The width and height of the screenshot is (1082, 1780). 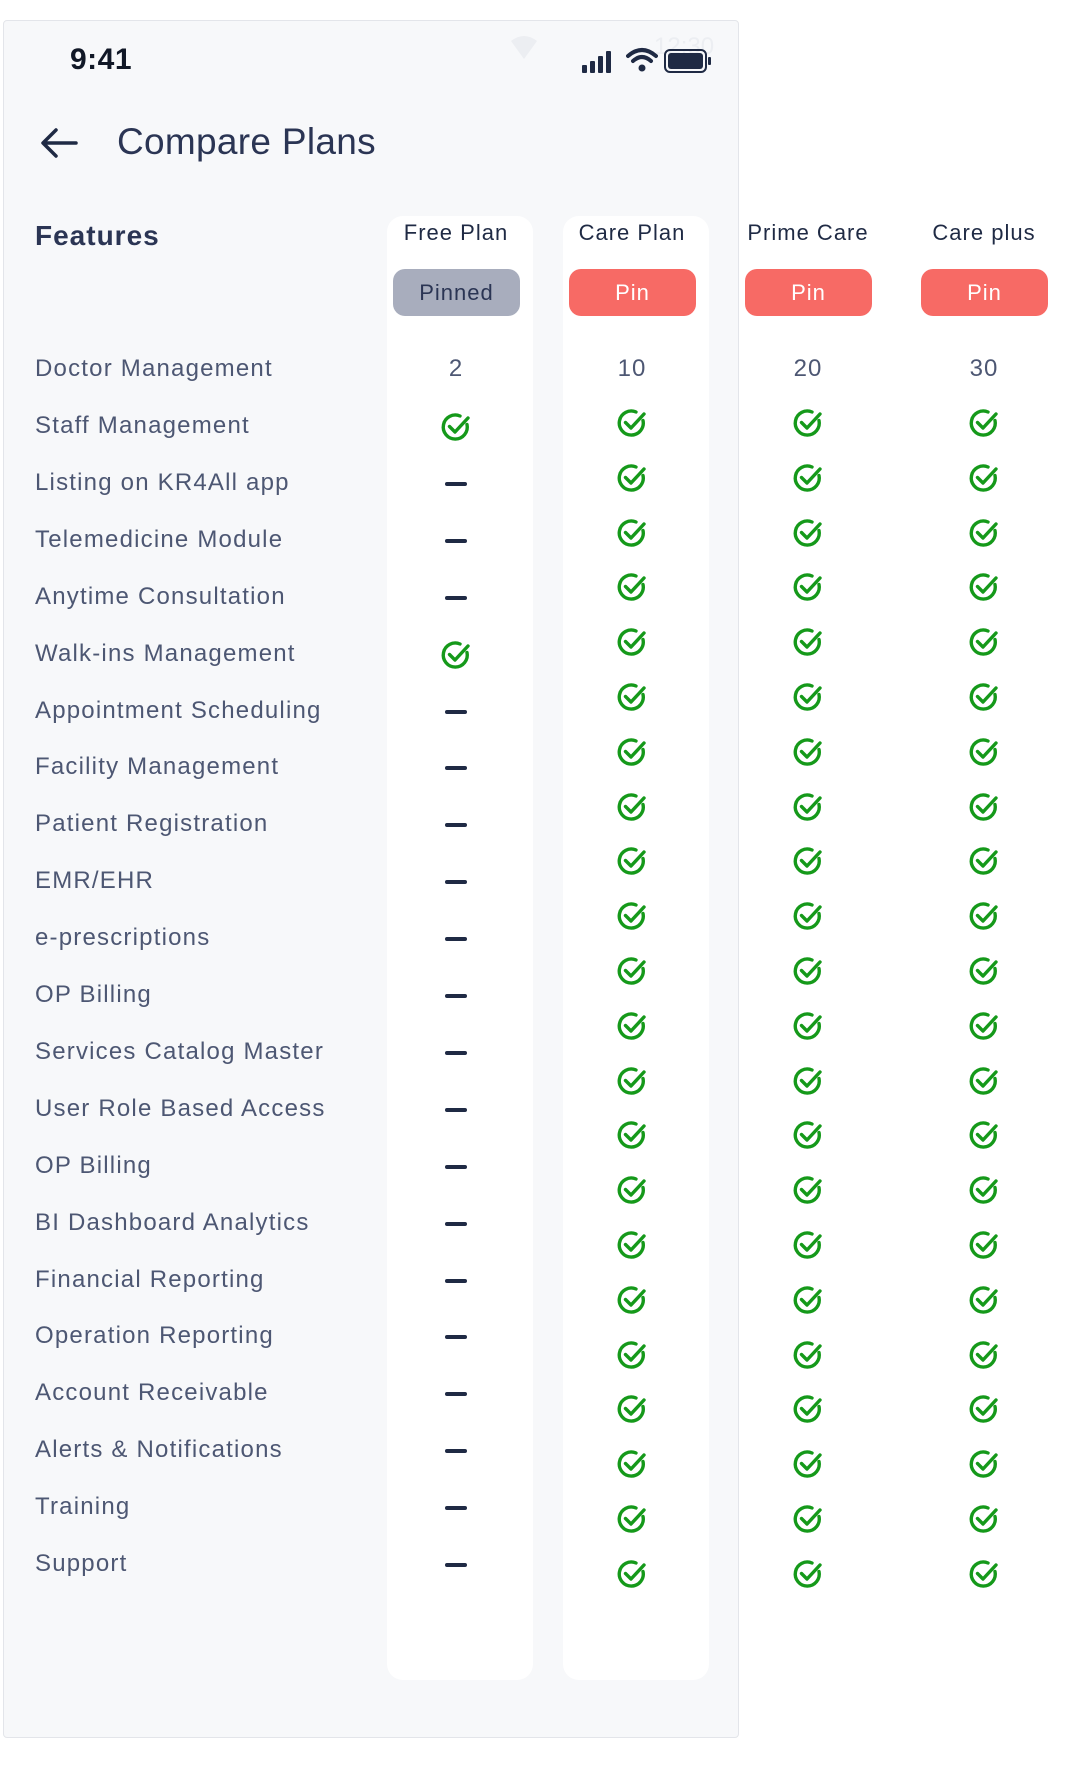 I want to click on feature-label: Support, so click(x=81, y=1563).